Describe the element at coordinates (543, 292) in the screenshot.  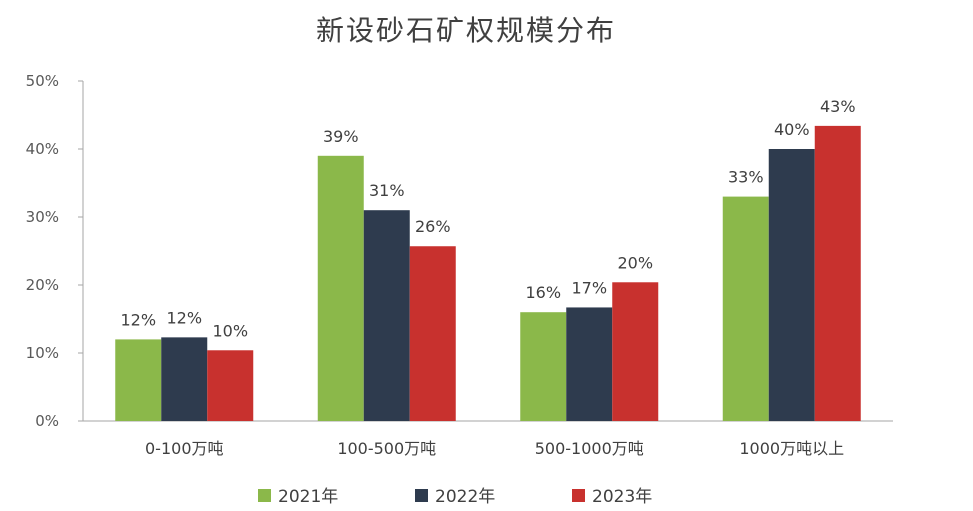
I see `data-label: 16%` at that location.